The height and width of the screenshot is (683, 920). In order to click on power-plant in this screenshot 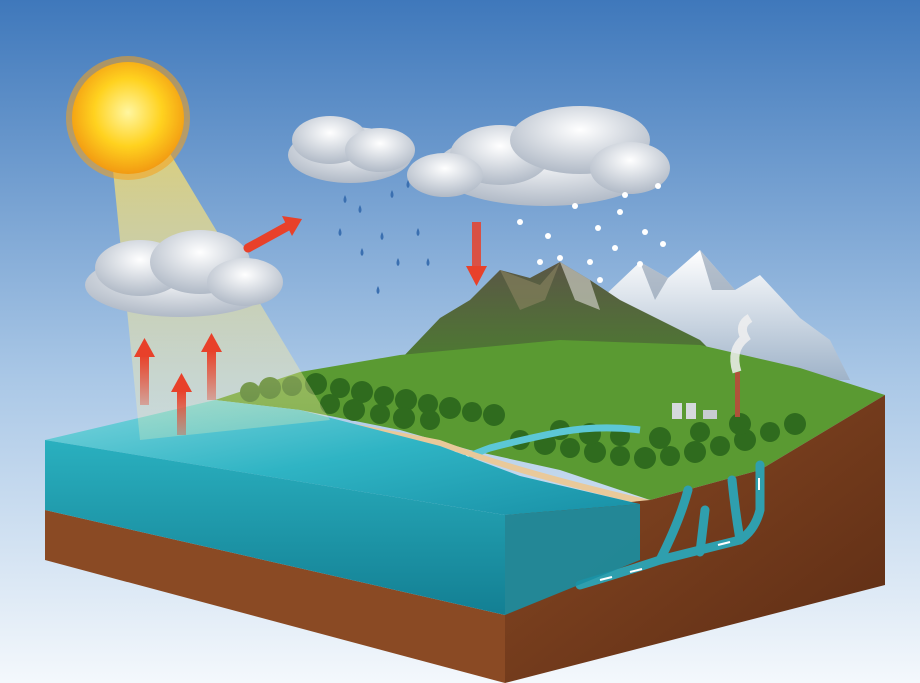, I will do `click(712, 366)`.